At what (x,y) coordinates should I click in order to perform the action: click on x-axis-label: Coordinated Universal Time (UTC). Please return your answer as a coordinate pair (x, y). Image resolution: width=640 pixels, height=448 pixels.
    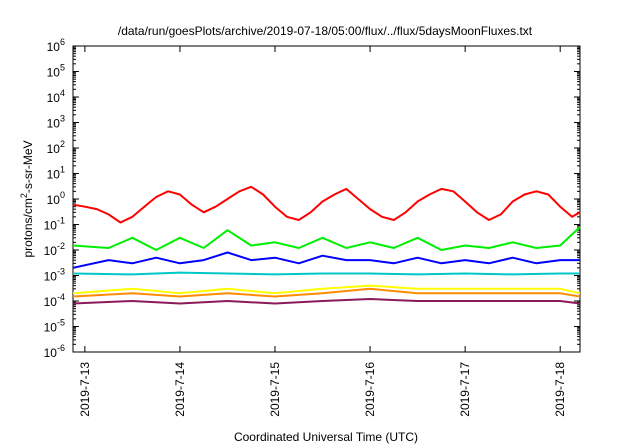
    Looking at the image, I should click on (326, 437).